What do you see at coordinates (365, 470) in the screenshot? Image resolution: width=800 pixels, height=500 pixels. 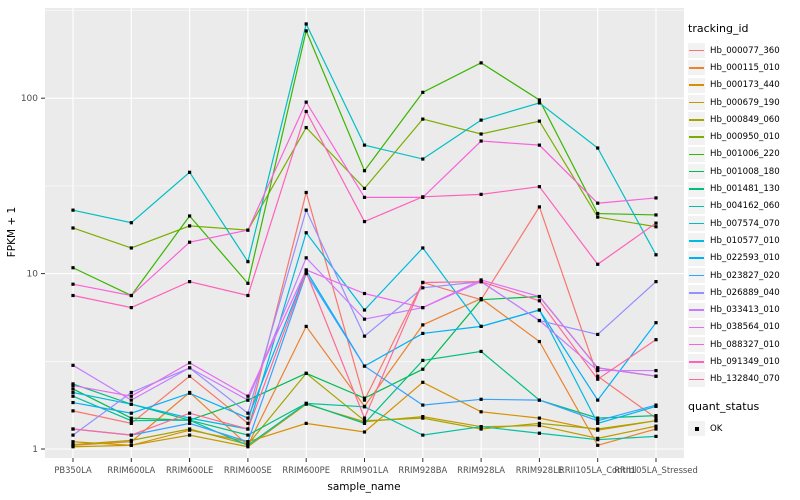 I see `x-tick-label: RRIM901LA` at bounding box center [365, 470].